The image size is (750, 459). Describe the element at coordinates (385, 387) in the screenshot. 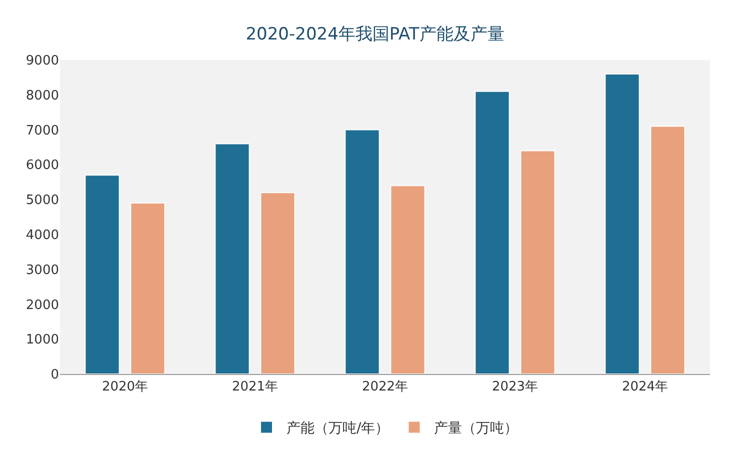

I see `x-tick-label: 2022年` at that location.